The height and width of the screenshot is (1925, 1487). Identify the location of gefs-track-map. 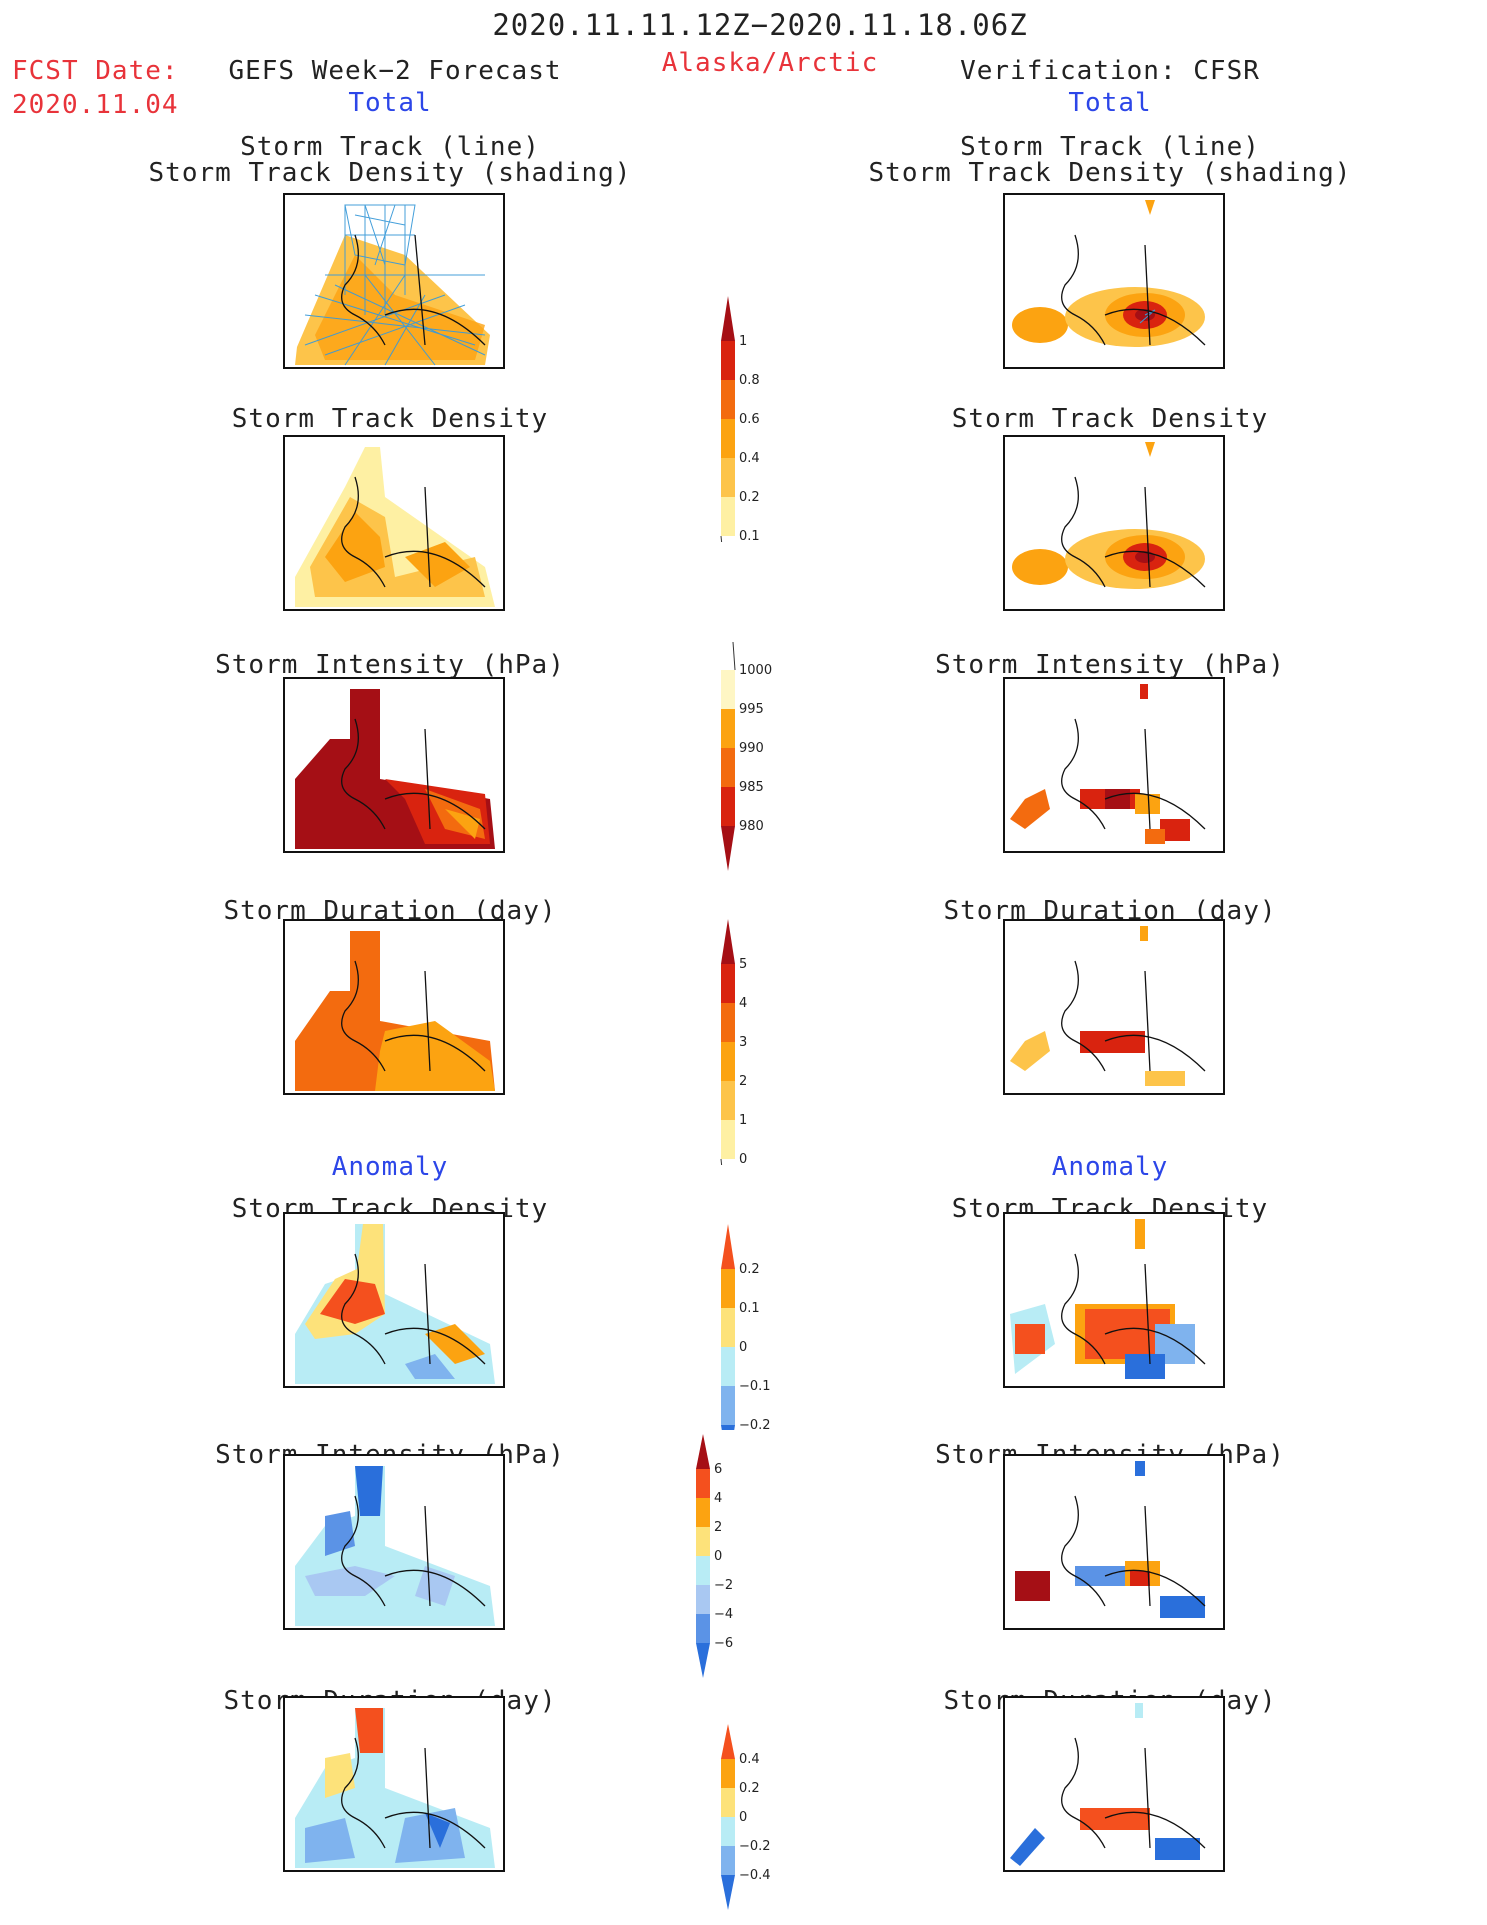
(394, 281).